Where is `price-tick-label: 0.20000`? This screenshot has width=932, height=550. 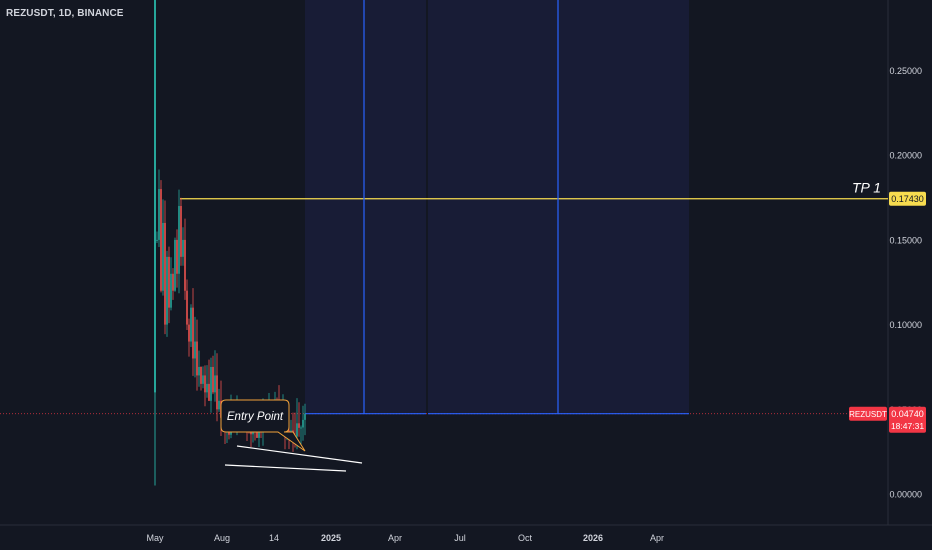
price-tick-label: 0.20000 is located at coordinates (905, 156).